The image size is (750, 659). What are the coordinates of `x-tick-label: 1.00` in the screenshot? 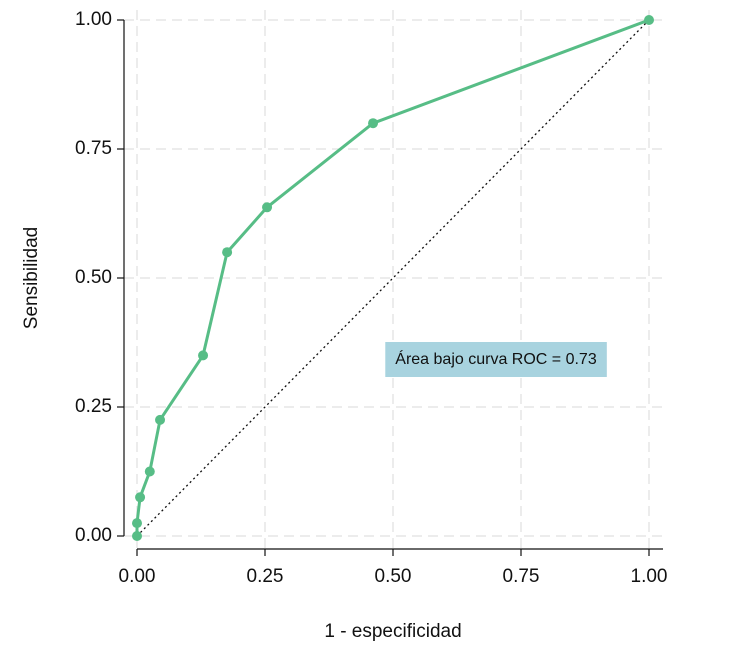 It's located at (649, 576).